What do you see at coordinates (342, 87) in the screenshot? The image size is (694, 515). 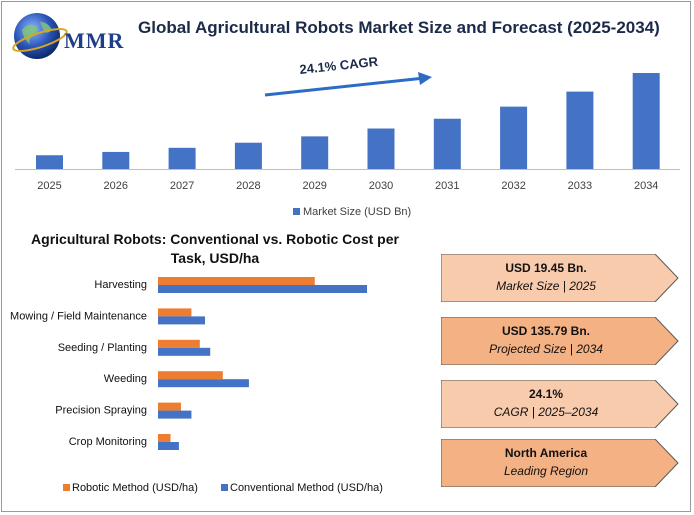 I see `cagr-arrow-line` at bounding box center [342, 87].